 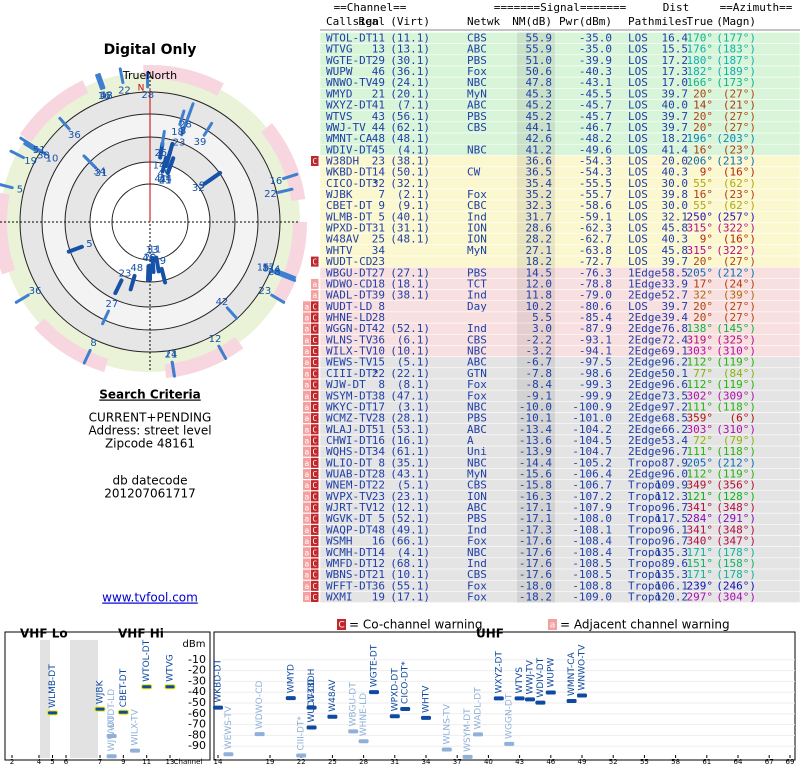 What do you see at coordinates (595, 205) in the screenshot?
I see `cell: -58.6` at bounding box center [595, 205].